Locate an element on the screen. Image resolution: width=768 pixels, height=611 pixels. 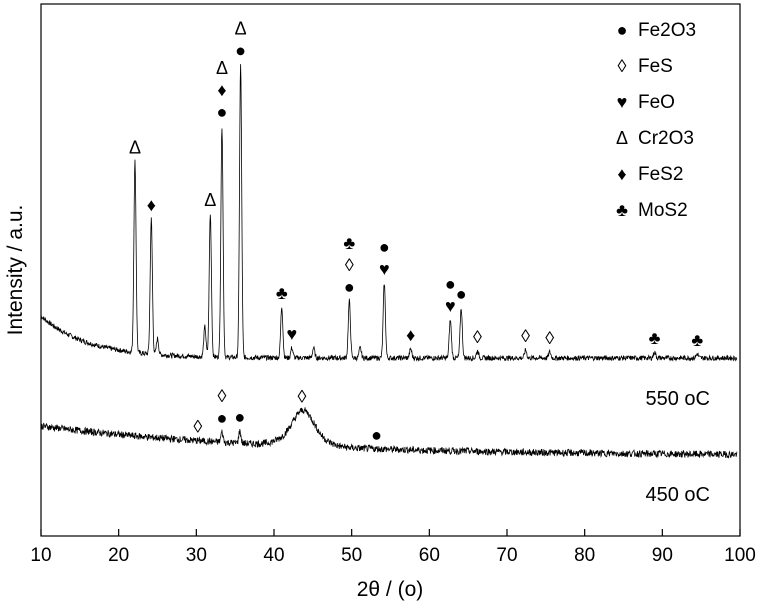
legend-label: FeO is located at coordinates (656, 102).